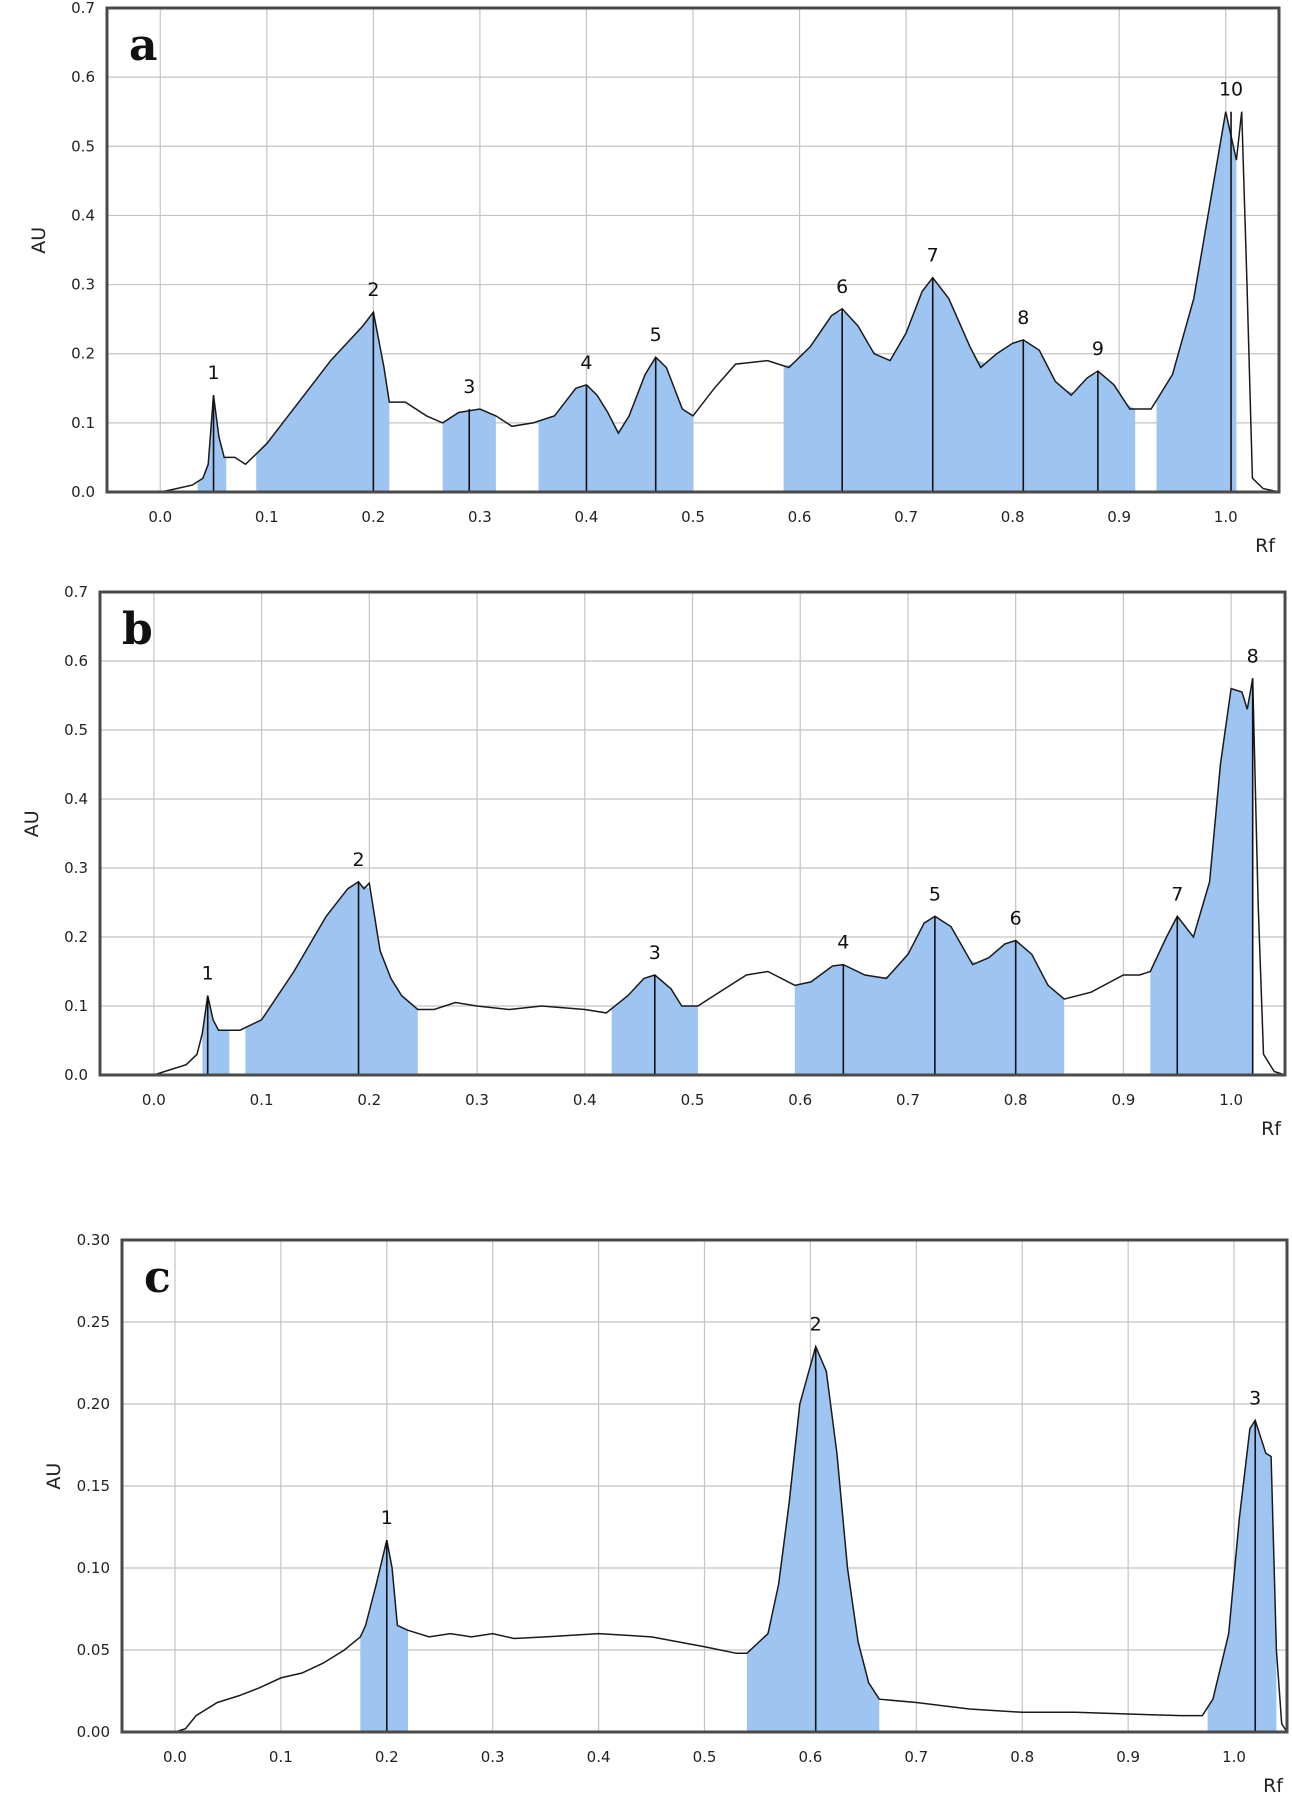  I want to click on y-tick-label: 0.05, so click(93, 1650).